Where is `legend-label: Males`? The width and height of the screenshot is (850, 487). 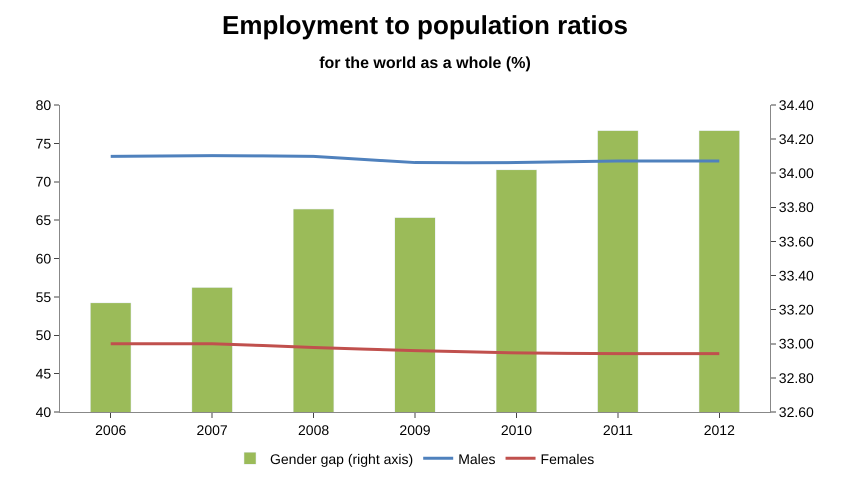 legend-label: Males is located at coordinates (477, 458).